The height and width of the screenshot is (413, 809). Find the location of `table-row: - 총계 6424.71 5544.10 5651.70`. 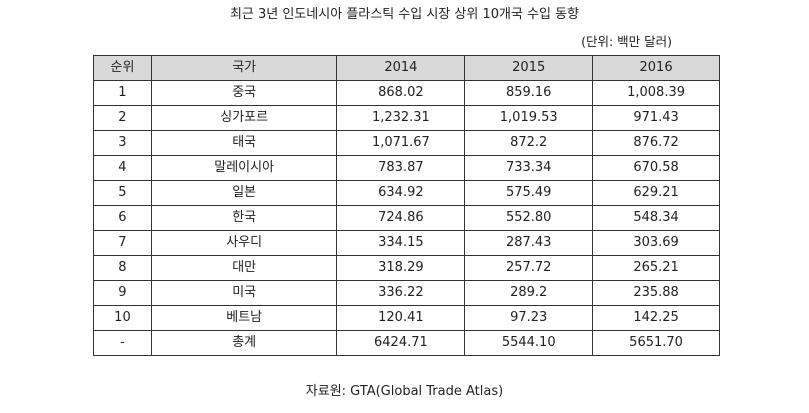

table-row: - 총계 6424.71 5544.10 5651.70 is located at coordinates (406, 343).